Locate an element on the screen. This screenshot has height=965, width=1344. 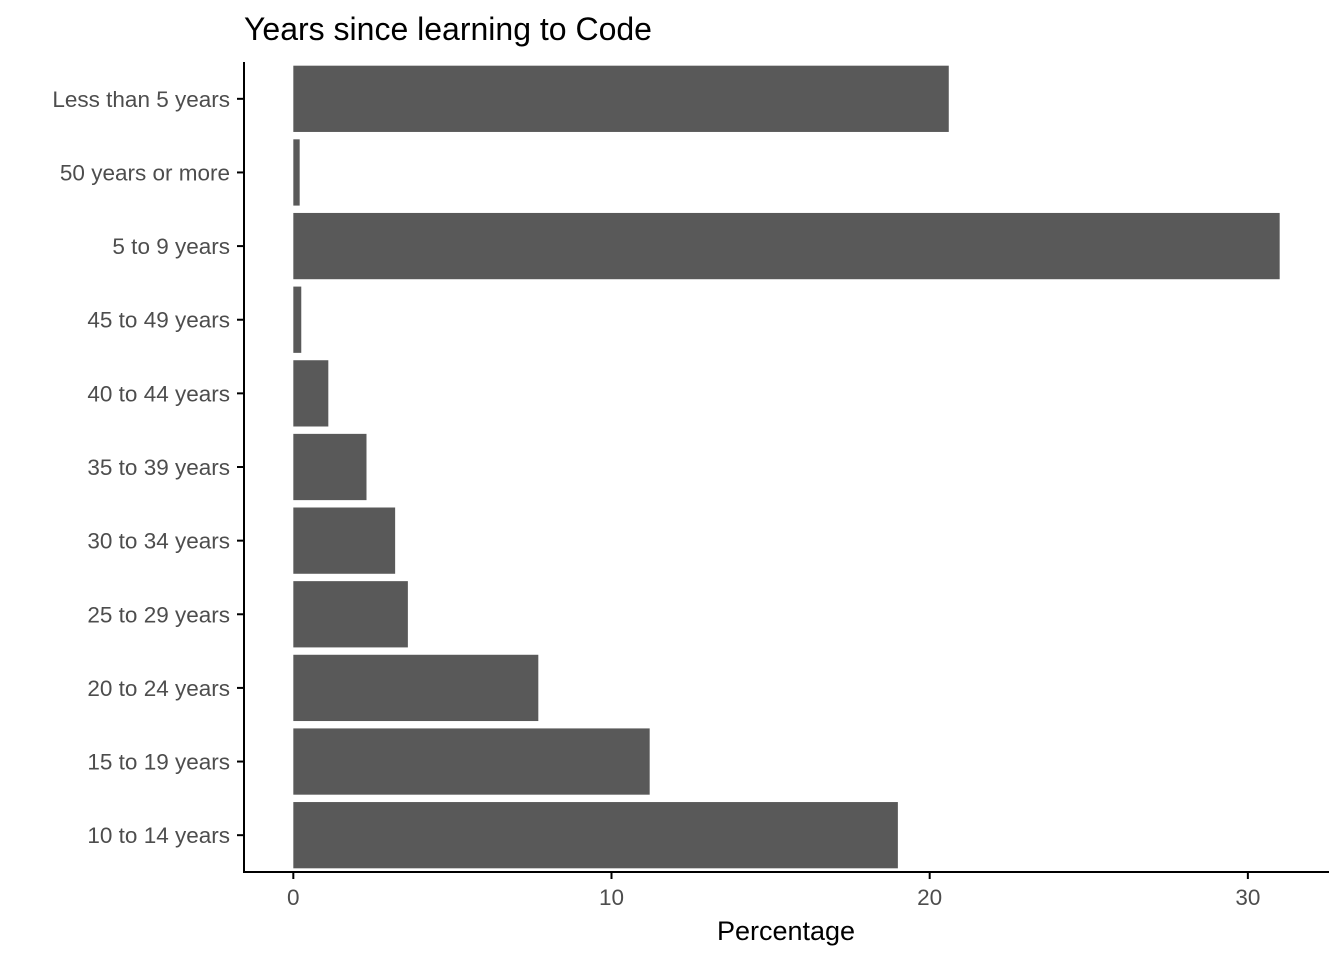
bar-5-to-9-years is located at coordinates (786, 246).